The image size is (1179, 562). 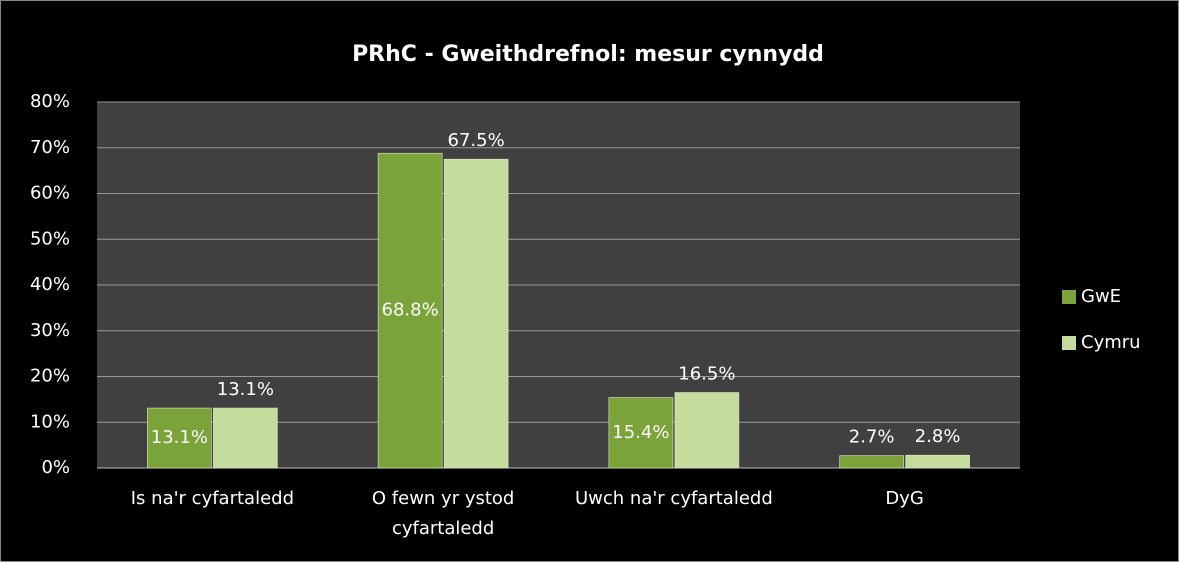 What do you see at coordinates (50, 421) in the screenshot?
I see `y-tick-label: 10%` at bounding box center [50, 421].